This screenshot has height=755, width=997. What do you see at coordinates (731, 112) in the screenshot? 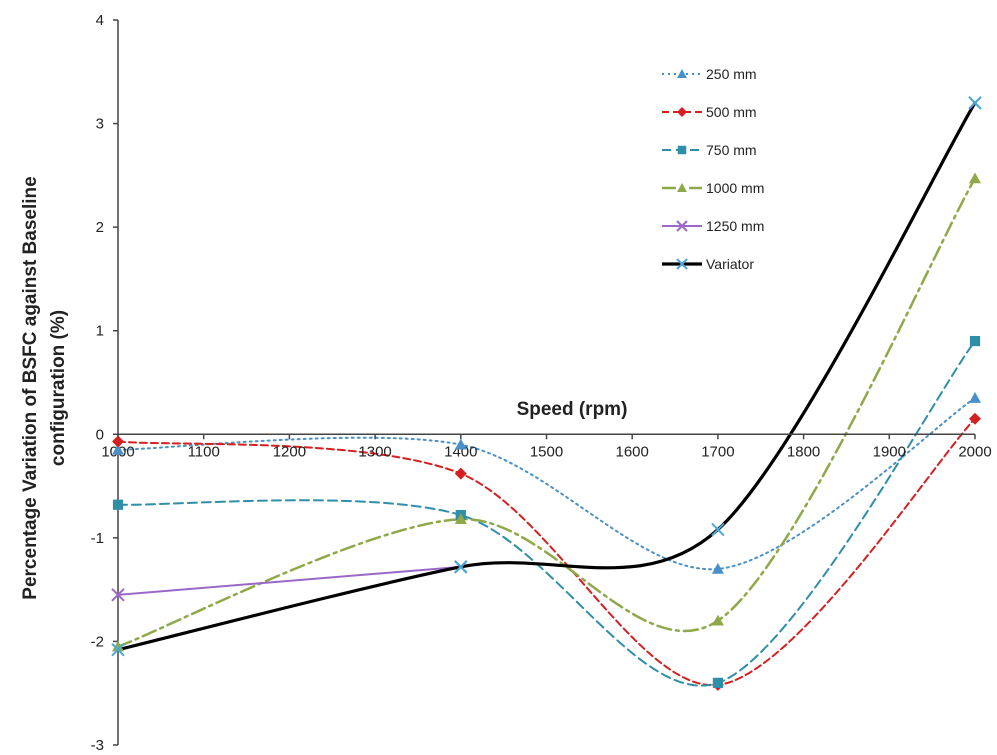
I see `legend-label: 500 mm` at bounding box center [731, 112].